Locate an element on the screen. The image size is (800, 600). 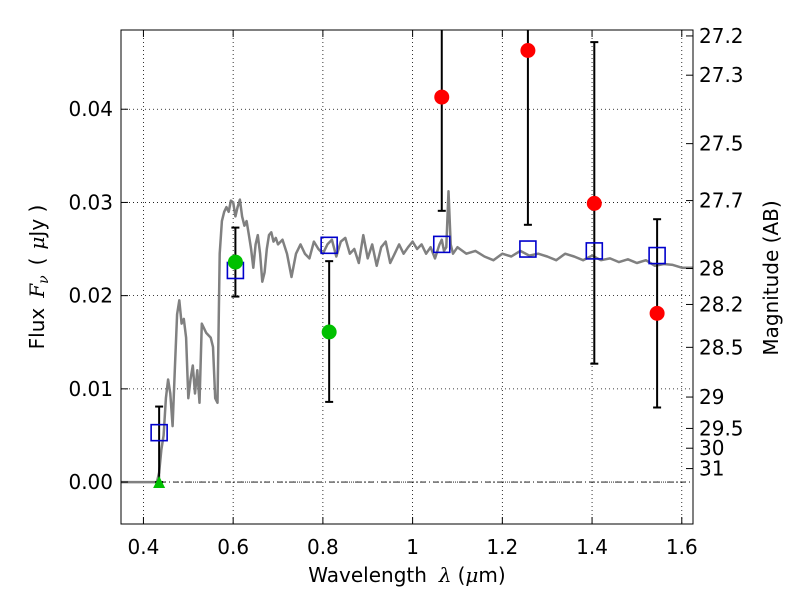
x-tick-label: 1.4 is located at coordinates (592, 547).